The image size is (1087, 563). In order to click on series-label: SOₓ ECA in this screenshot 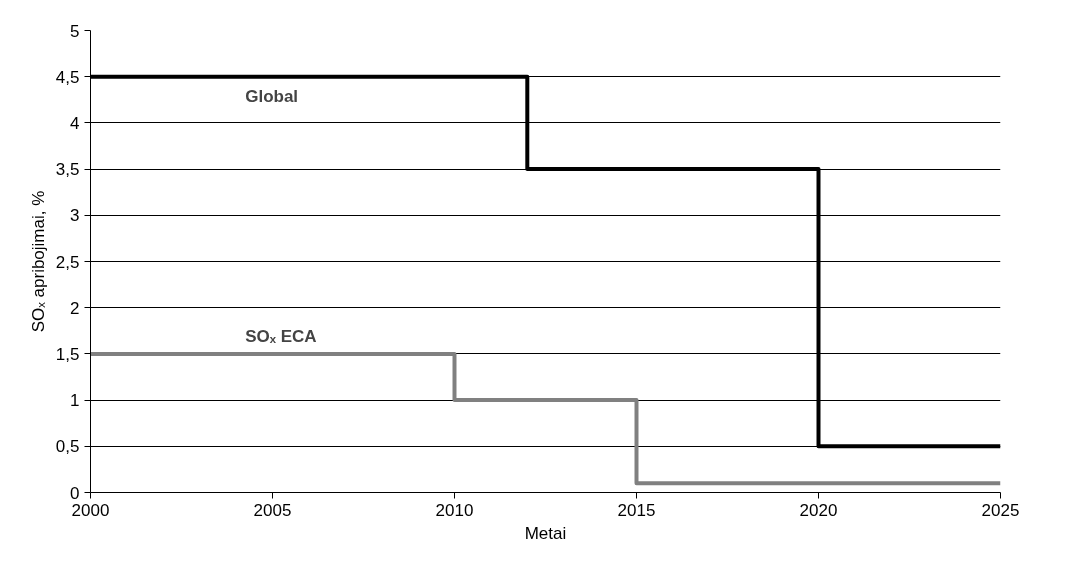, I will do `click(281, 336)`.